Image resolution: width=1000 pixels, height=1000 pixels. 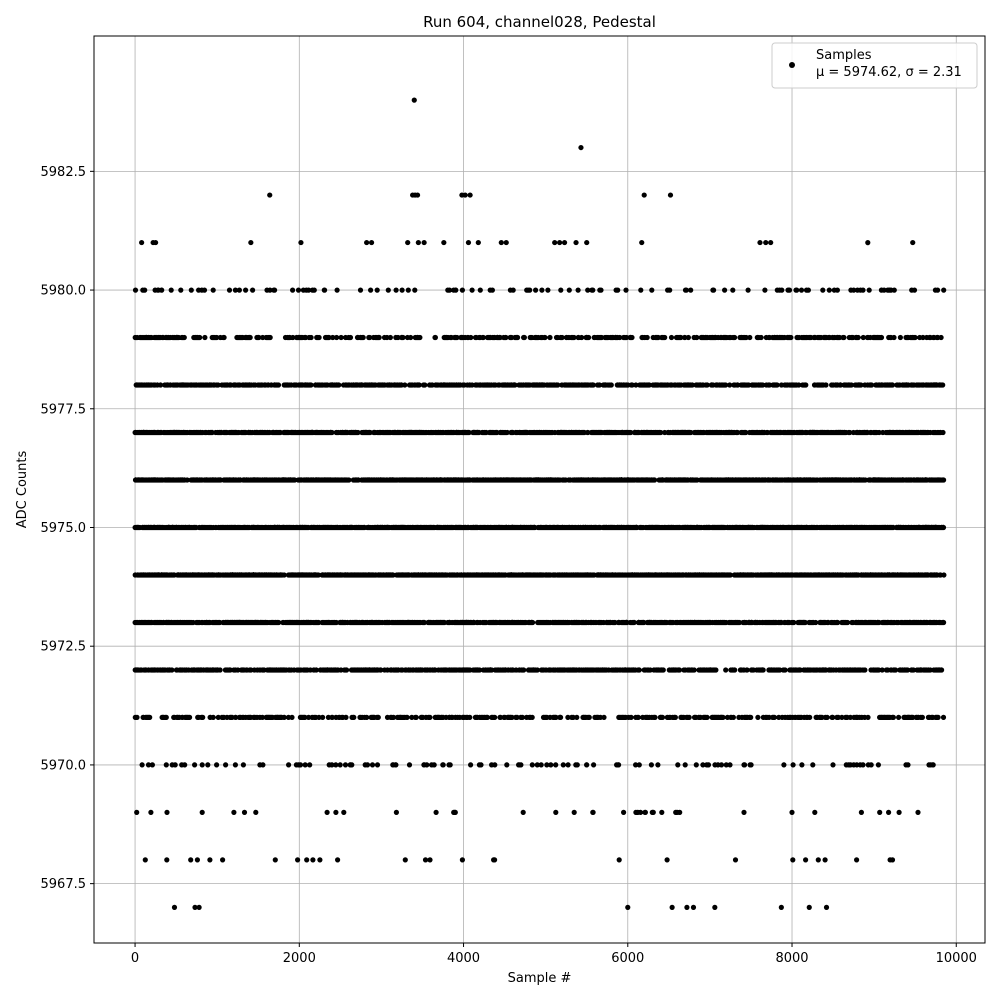 I want to click on legend-box, so click(x=874, y=65).